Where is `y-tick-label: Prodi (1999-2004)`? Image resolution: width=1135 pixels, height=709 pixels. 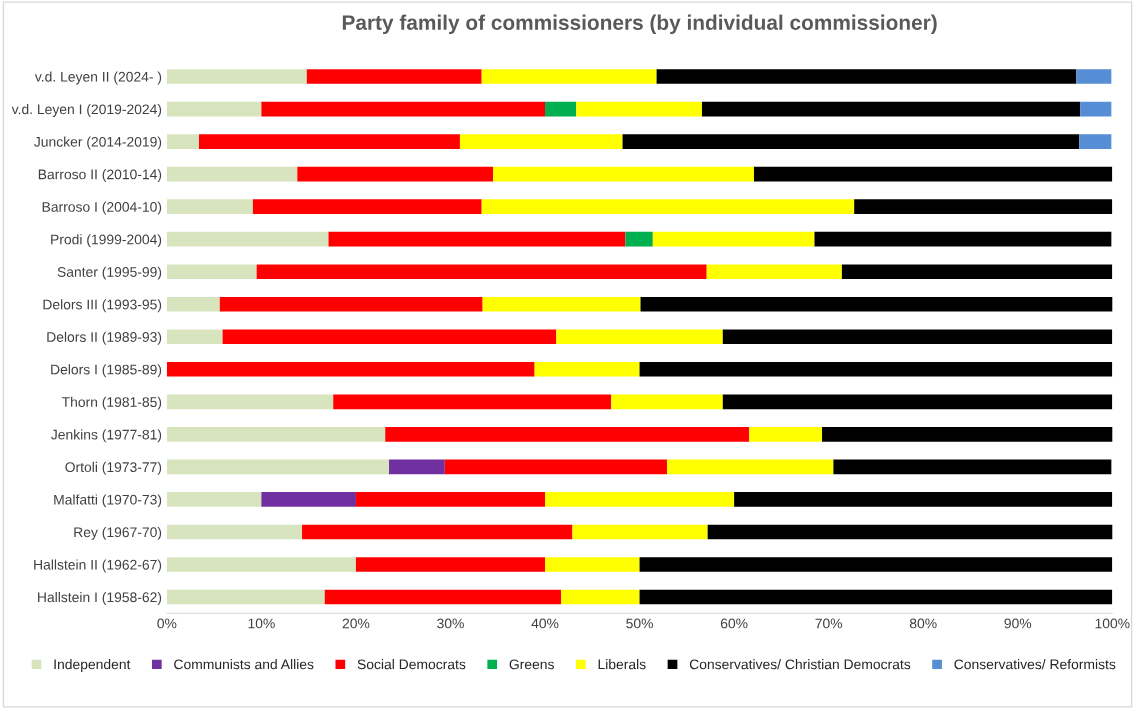
y-tick-label: Prodi (1999-2004) is located at coordinates (106, 241).